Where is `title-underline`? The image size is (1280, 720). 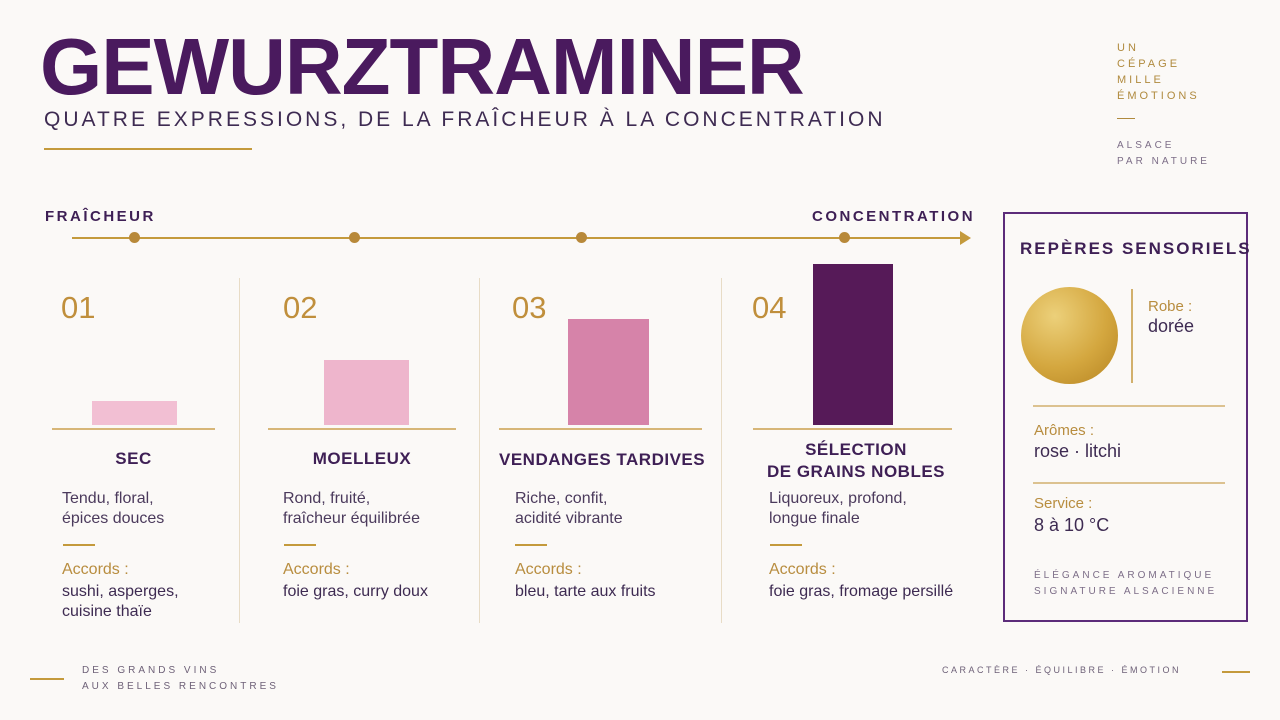 title-underline is located at coordinates (148, 149).